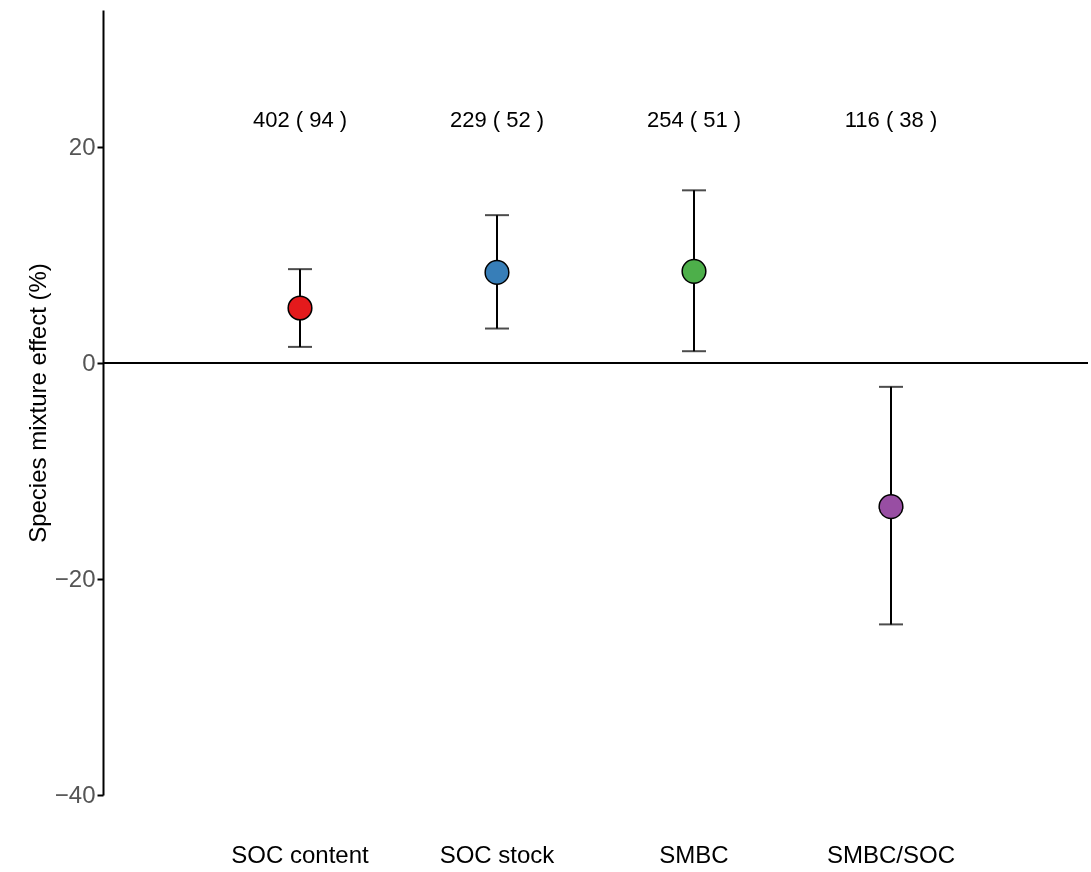  What do you see at coordinates (300, 854) in the screenshot?
I see `x-tick-label: SOC content` at bounding box center [300, 854].